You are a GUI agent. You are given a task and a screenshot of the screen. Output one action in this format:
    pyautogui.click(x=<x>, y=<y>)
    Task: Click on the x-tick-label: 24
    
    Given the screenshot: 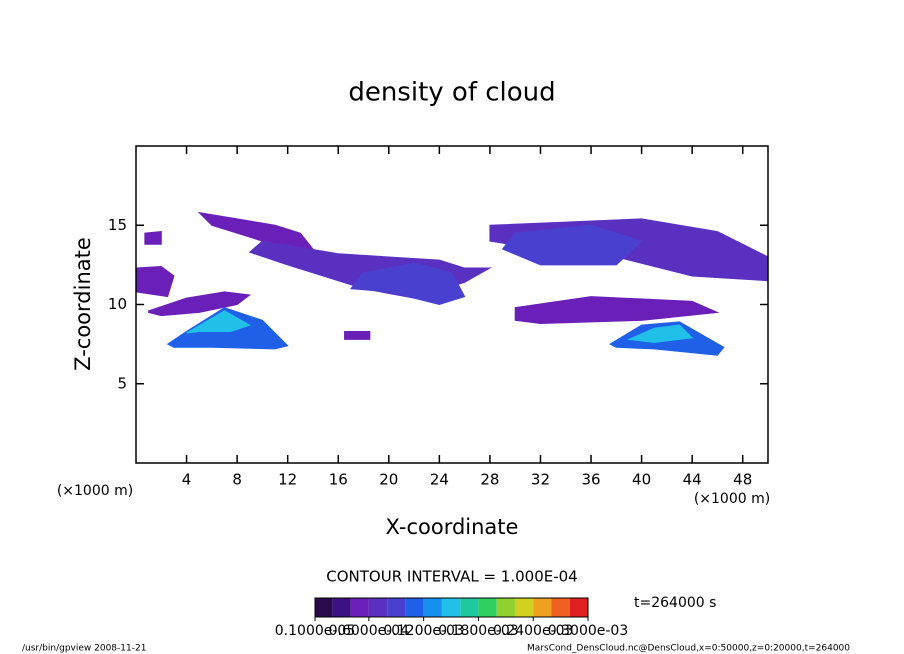 What is the action you would take?
    pyautogui.click(x=439, y=480)
    